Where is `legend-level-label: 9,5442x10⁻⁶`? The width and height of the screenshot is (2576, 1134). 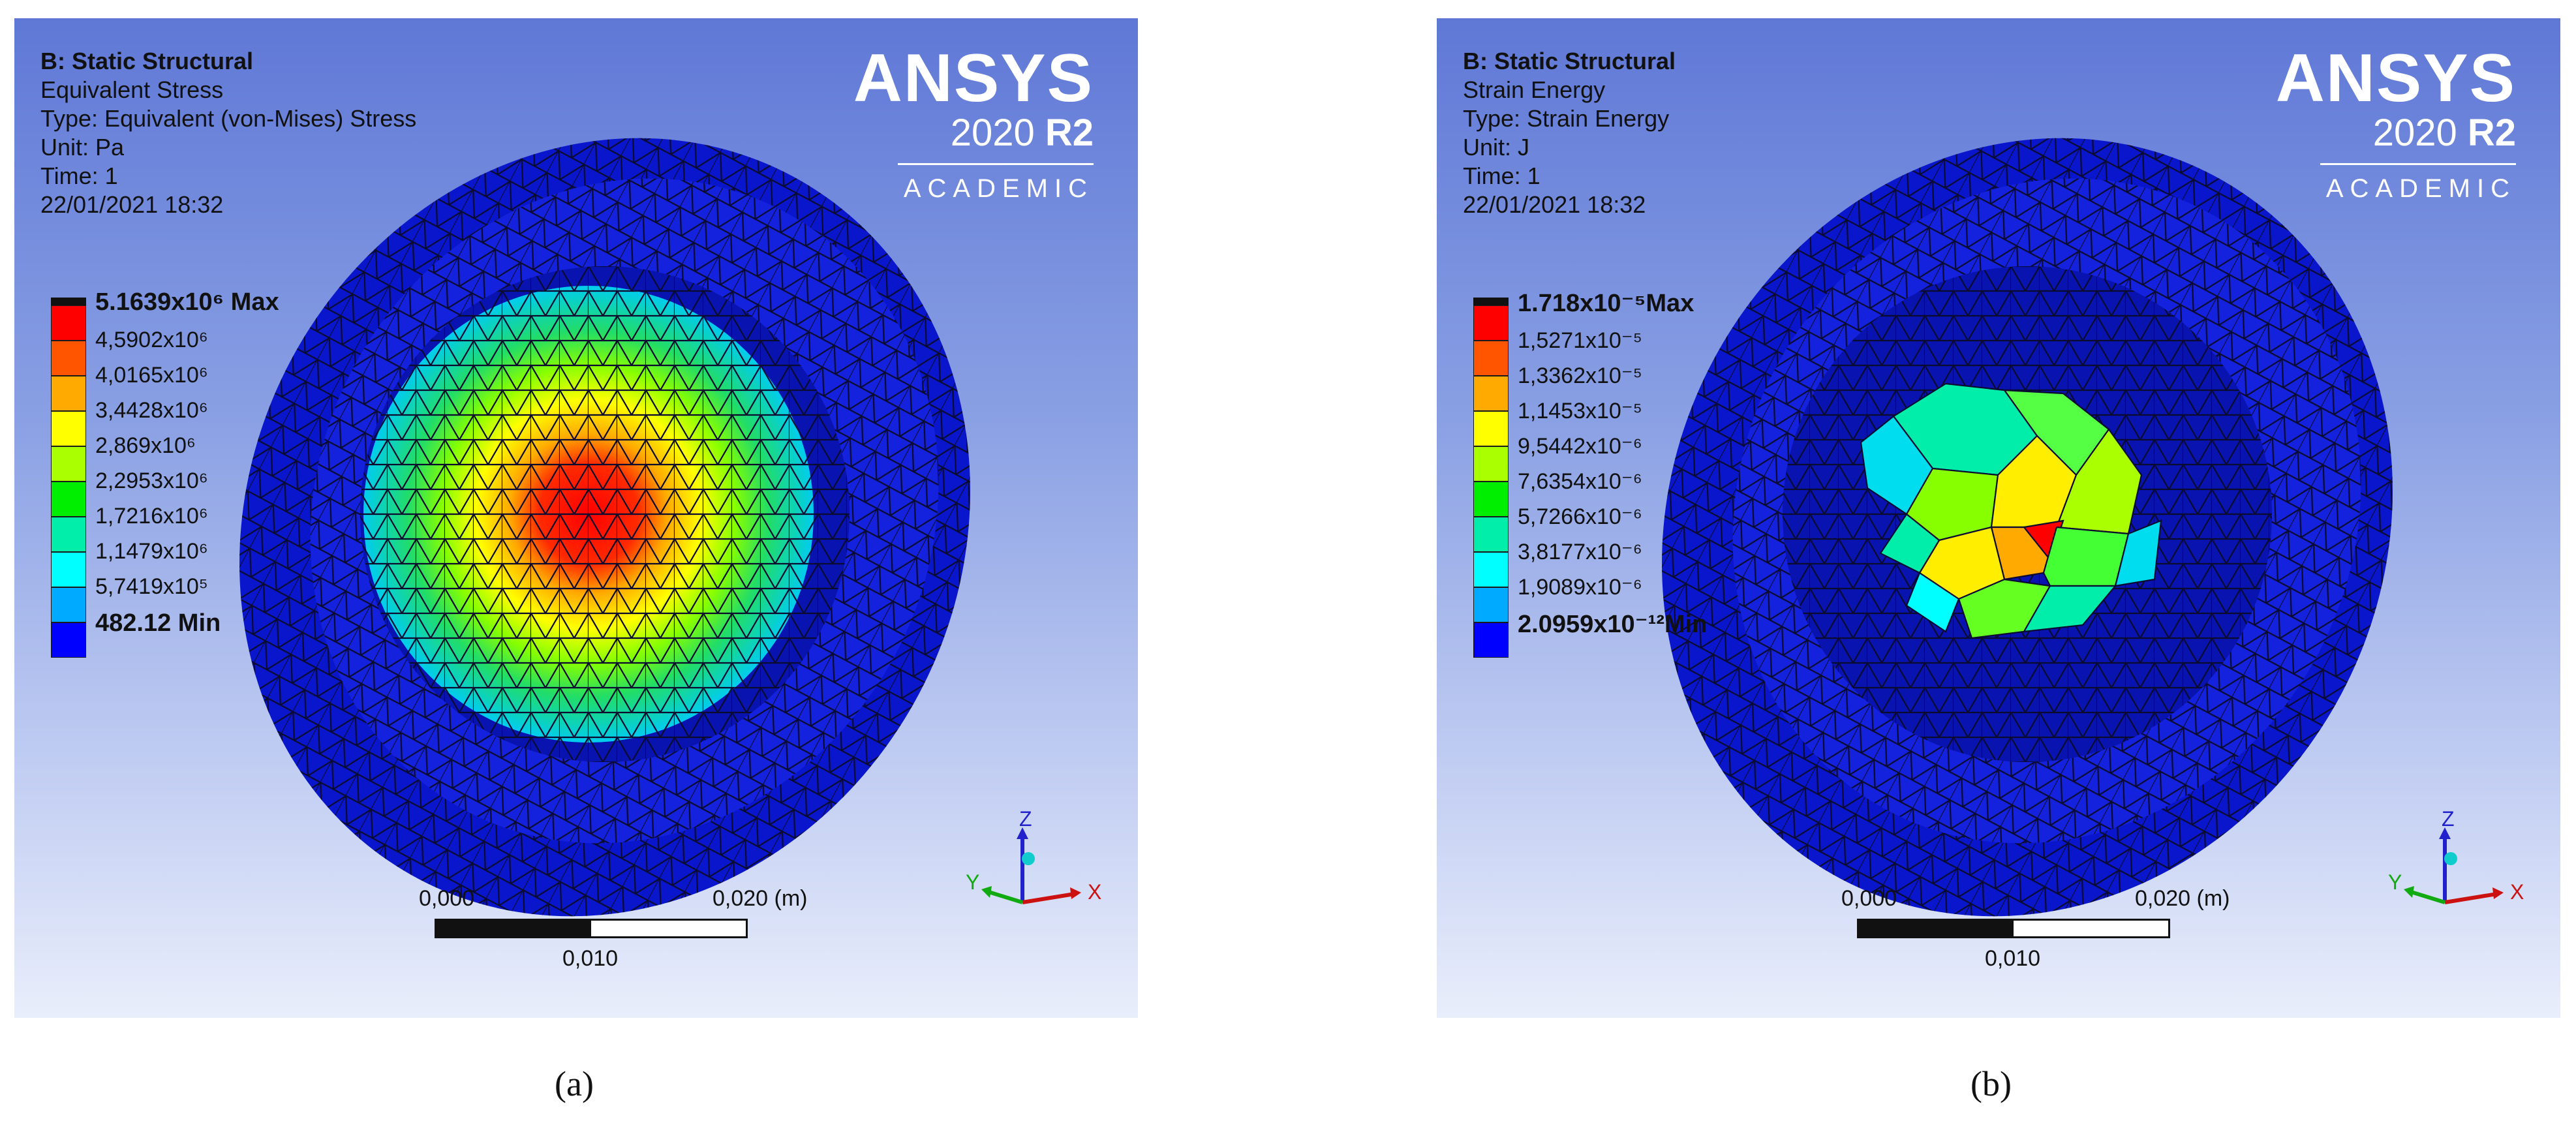
legend-level-label: 9,5442x10⁻⁶ is located at coordinates (1580, 447).